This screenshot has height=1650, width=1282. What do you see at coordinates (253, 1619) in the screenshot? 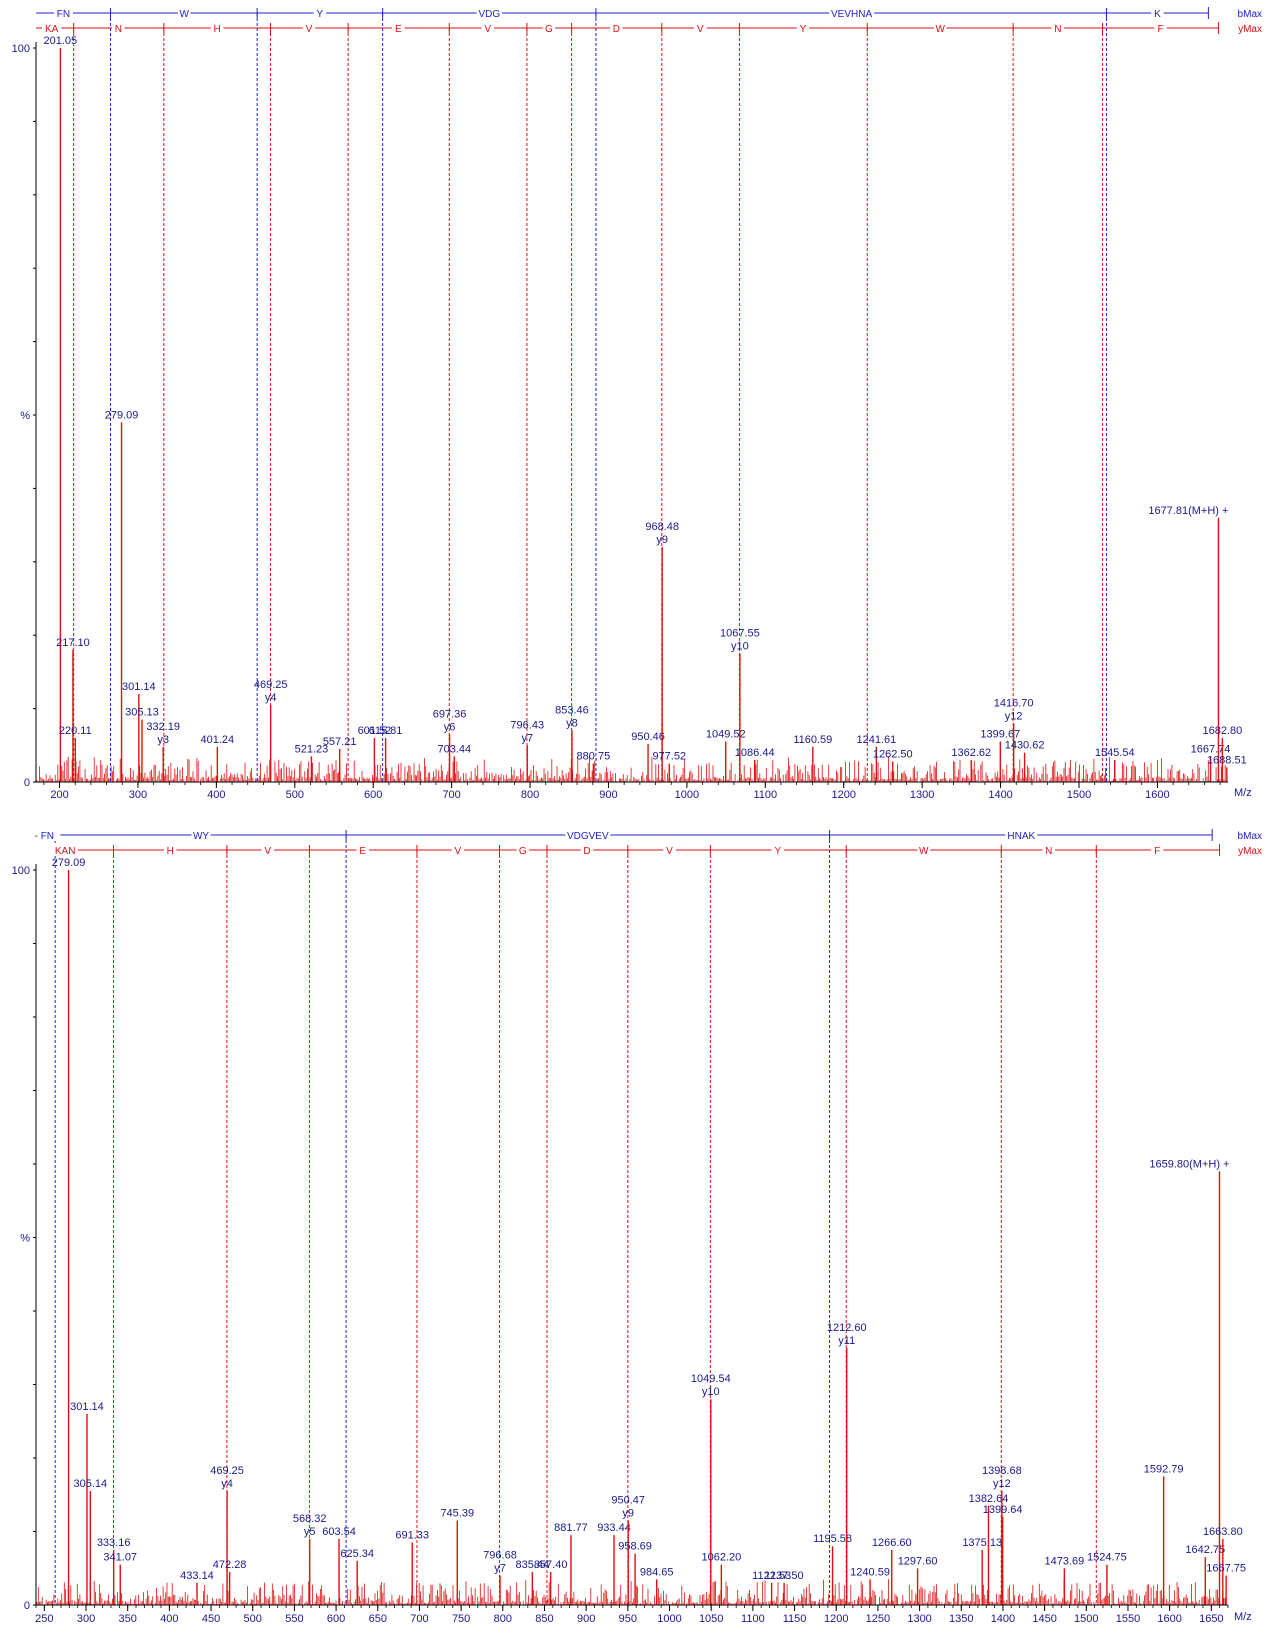
I see `x-tick-label: 500` at bounding box center [253, 1619].